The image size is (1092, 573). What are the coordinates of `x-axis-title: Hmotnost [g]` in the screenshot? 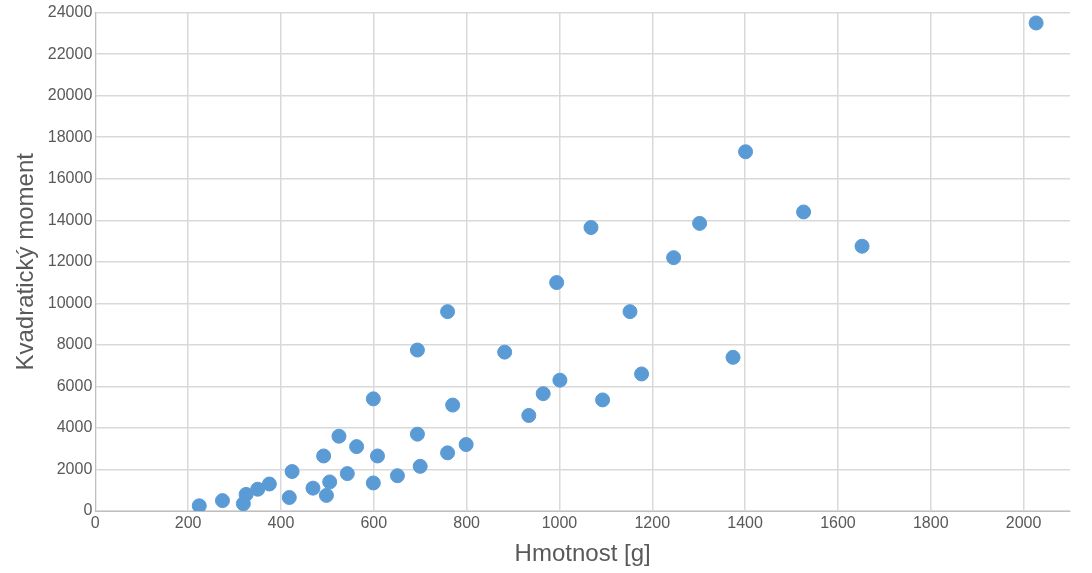 It's located at (582, 553).